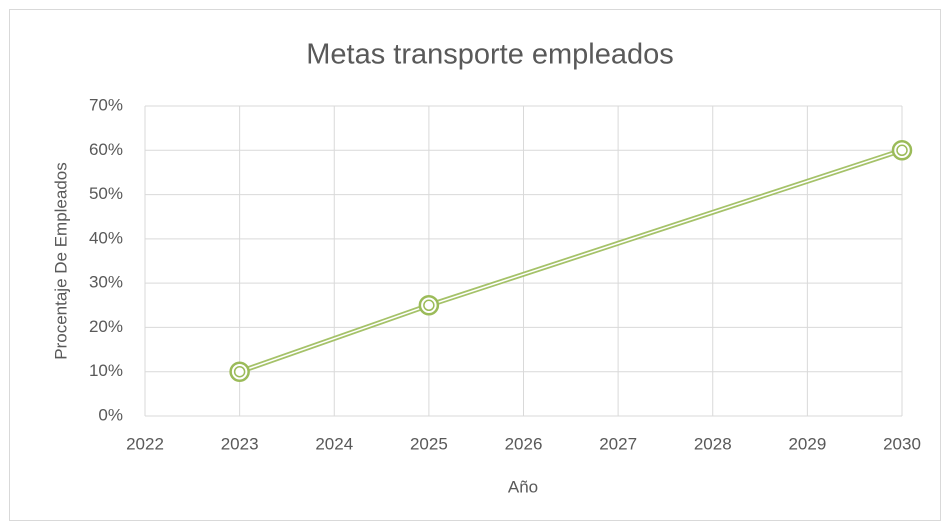 This screenshot has width=945, height=526. I want to click on x-tick-label: 2022, so click(145, 443).